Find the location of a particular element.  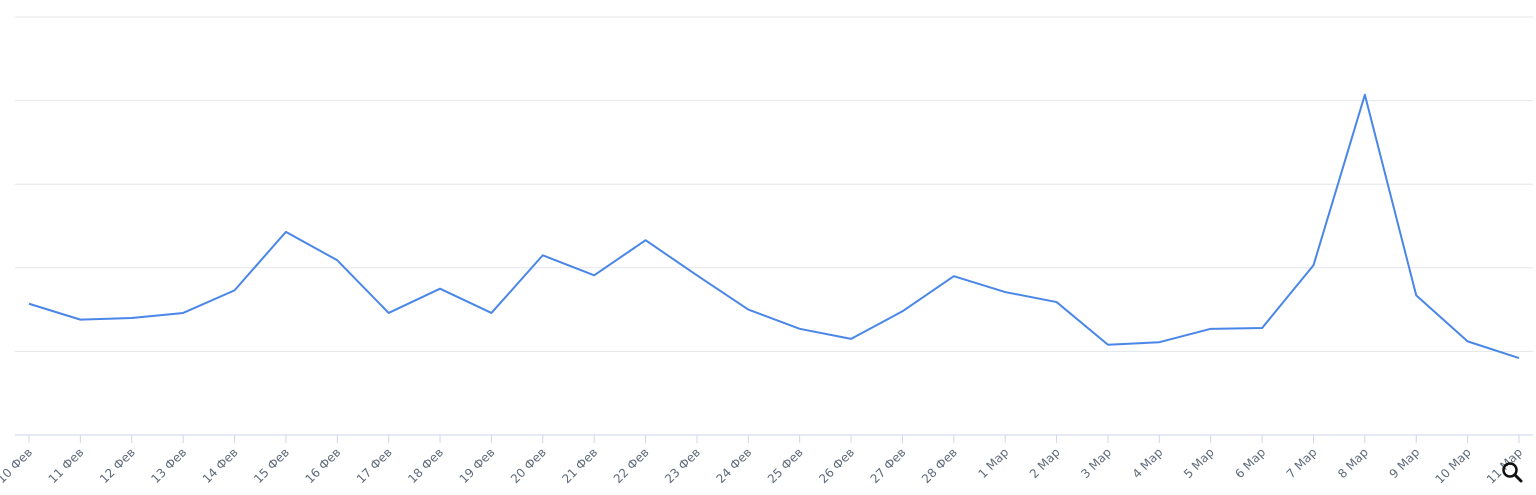

x-tick-label: 6 Мар is located at coordinates (1250, 463).